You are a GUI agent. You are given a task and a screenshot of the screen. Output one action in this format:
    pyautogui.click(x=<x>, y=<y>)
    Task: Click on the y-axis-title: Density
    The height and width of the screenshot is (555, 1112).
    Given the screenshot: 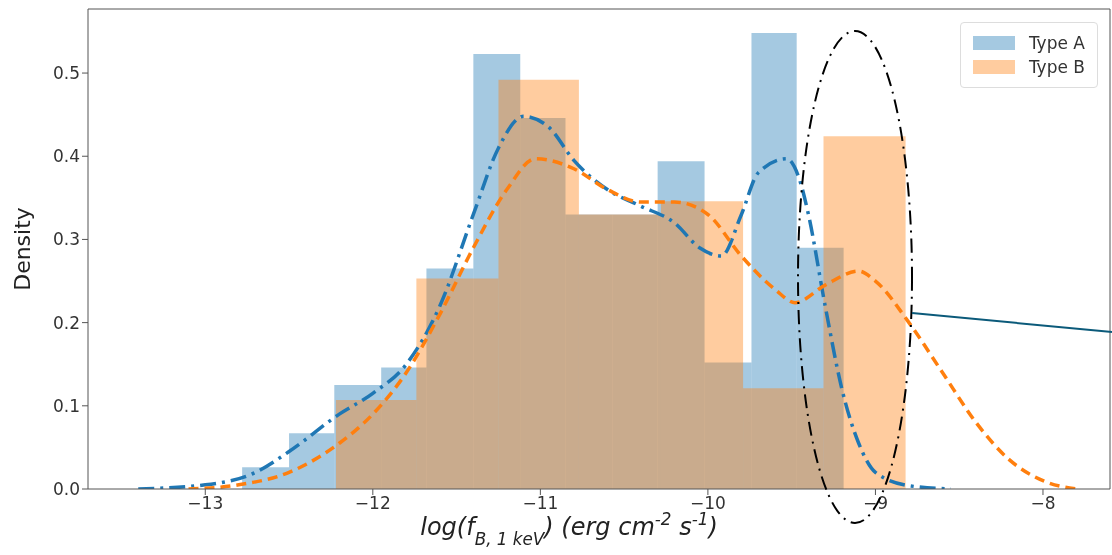 What is the action you would take?
    pyautogui.click(x=22, y=249)
    